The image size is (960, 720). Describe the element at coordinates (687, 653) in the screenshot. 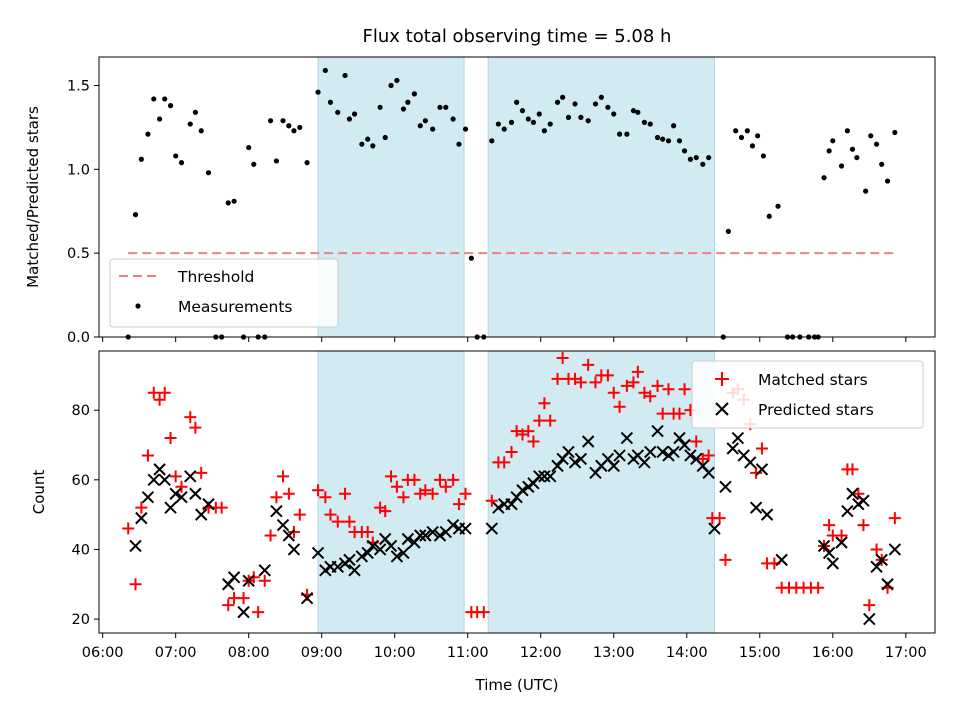

I see `x-tick-label: 14:00` at that location.